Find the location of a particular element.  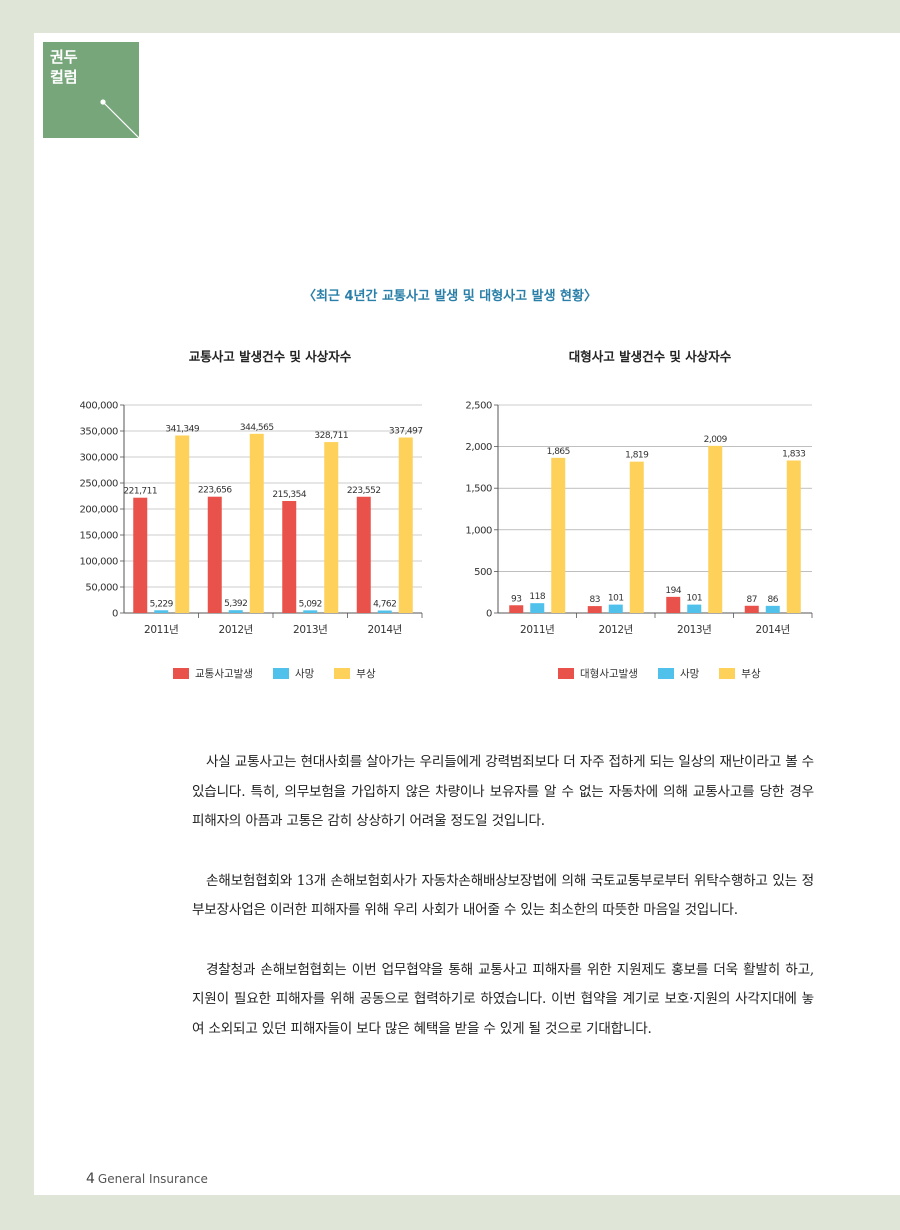

y-tick-label: 300,000 is located at coordinates (98, 458).